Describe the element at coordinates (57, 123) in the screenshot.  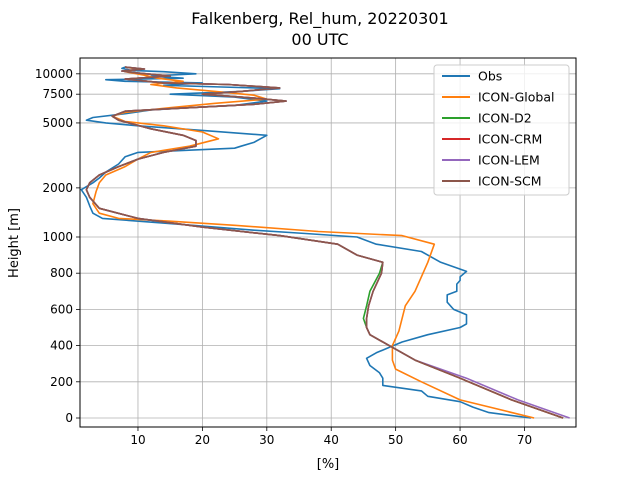
I see `y-tick-label: 5000` at that location.